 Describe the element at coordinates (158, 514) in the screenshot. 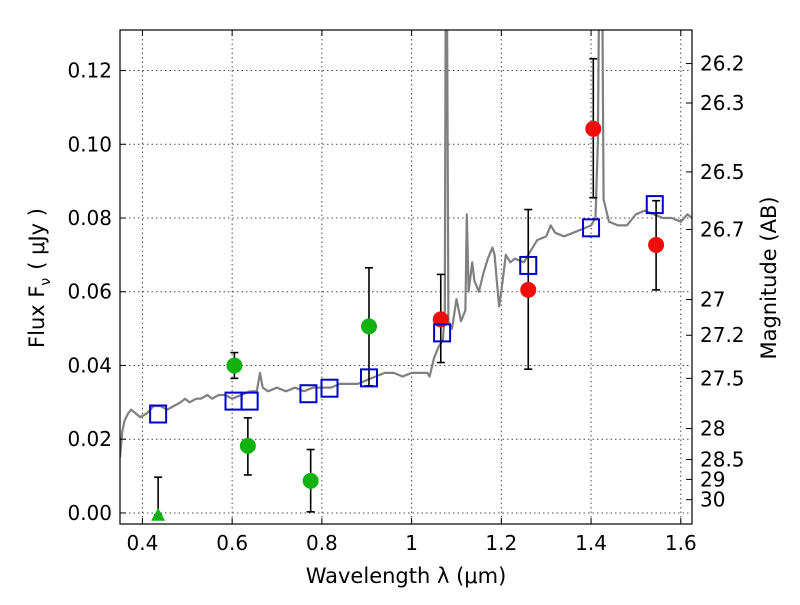

I see `green-triangle-point` at that location.